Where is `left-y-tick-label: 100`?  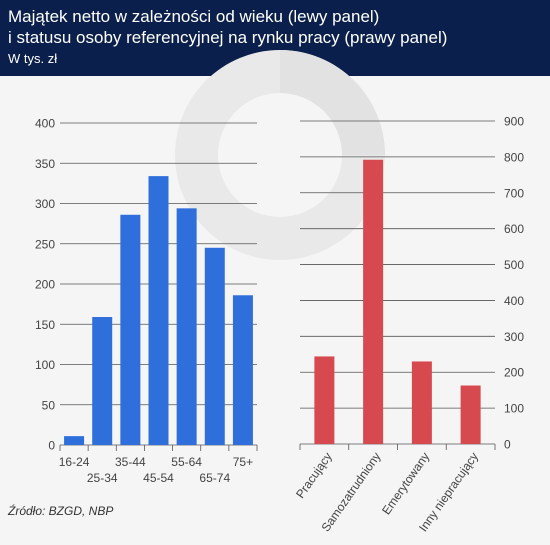
left-y-tick-label: 100 is located at coordinates (45, 365).